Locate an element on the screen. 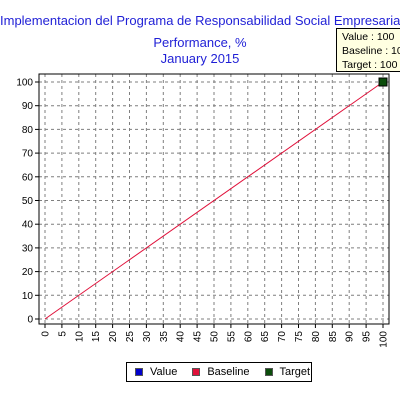 The width and height of the screenshot is (400, 400). x-tick-label-55: 55 is located at coordinates (231, 337).